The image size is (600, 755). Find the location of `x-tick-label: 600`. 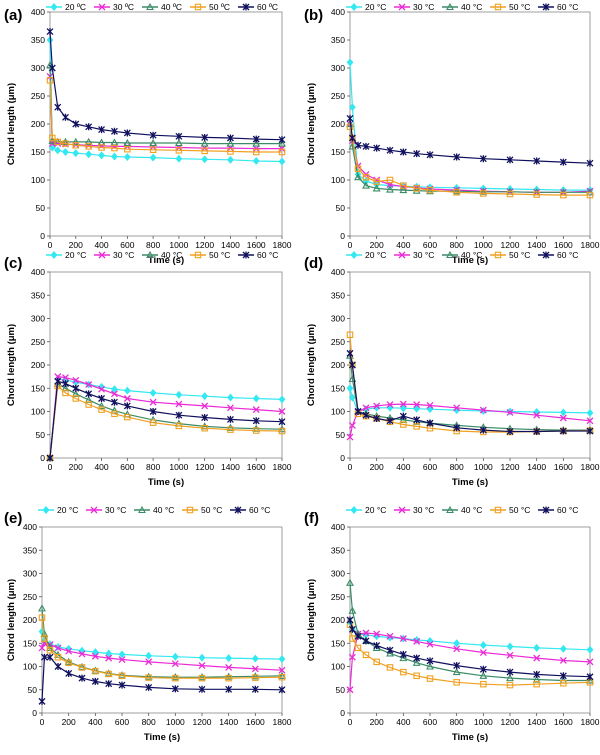

x-tick-label: 600 is located at coordinates (430, 722).